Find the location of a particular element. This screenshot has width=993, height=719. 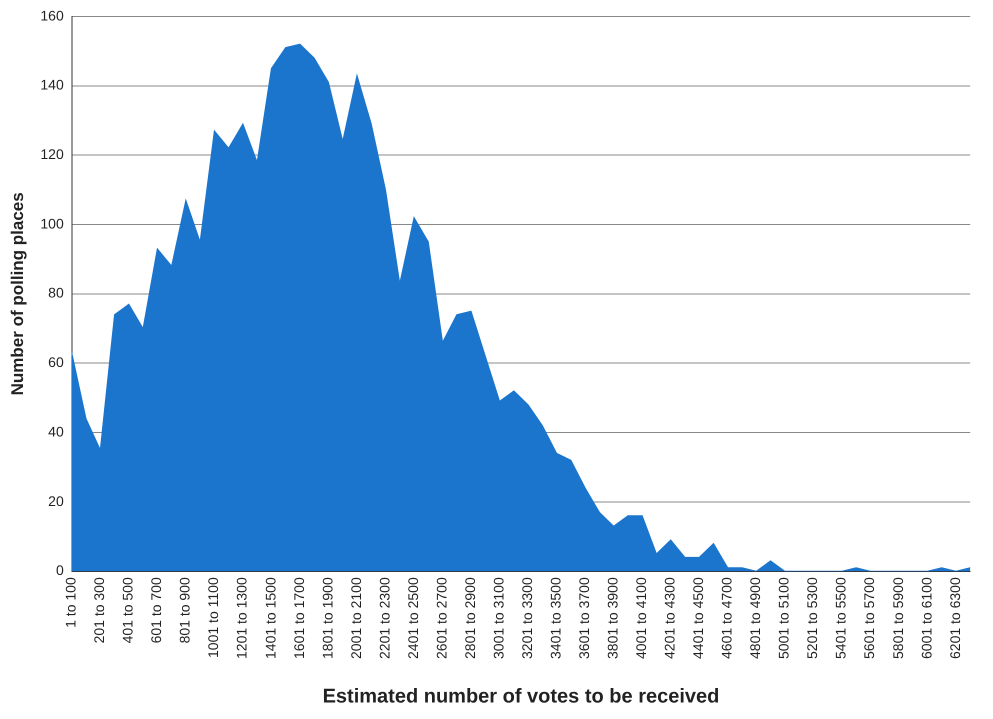

x-tick-label: 4601 to 4700 is located at coordinates (726, 618).